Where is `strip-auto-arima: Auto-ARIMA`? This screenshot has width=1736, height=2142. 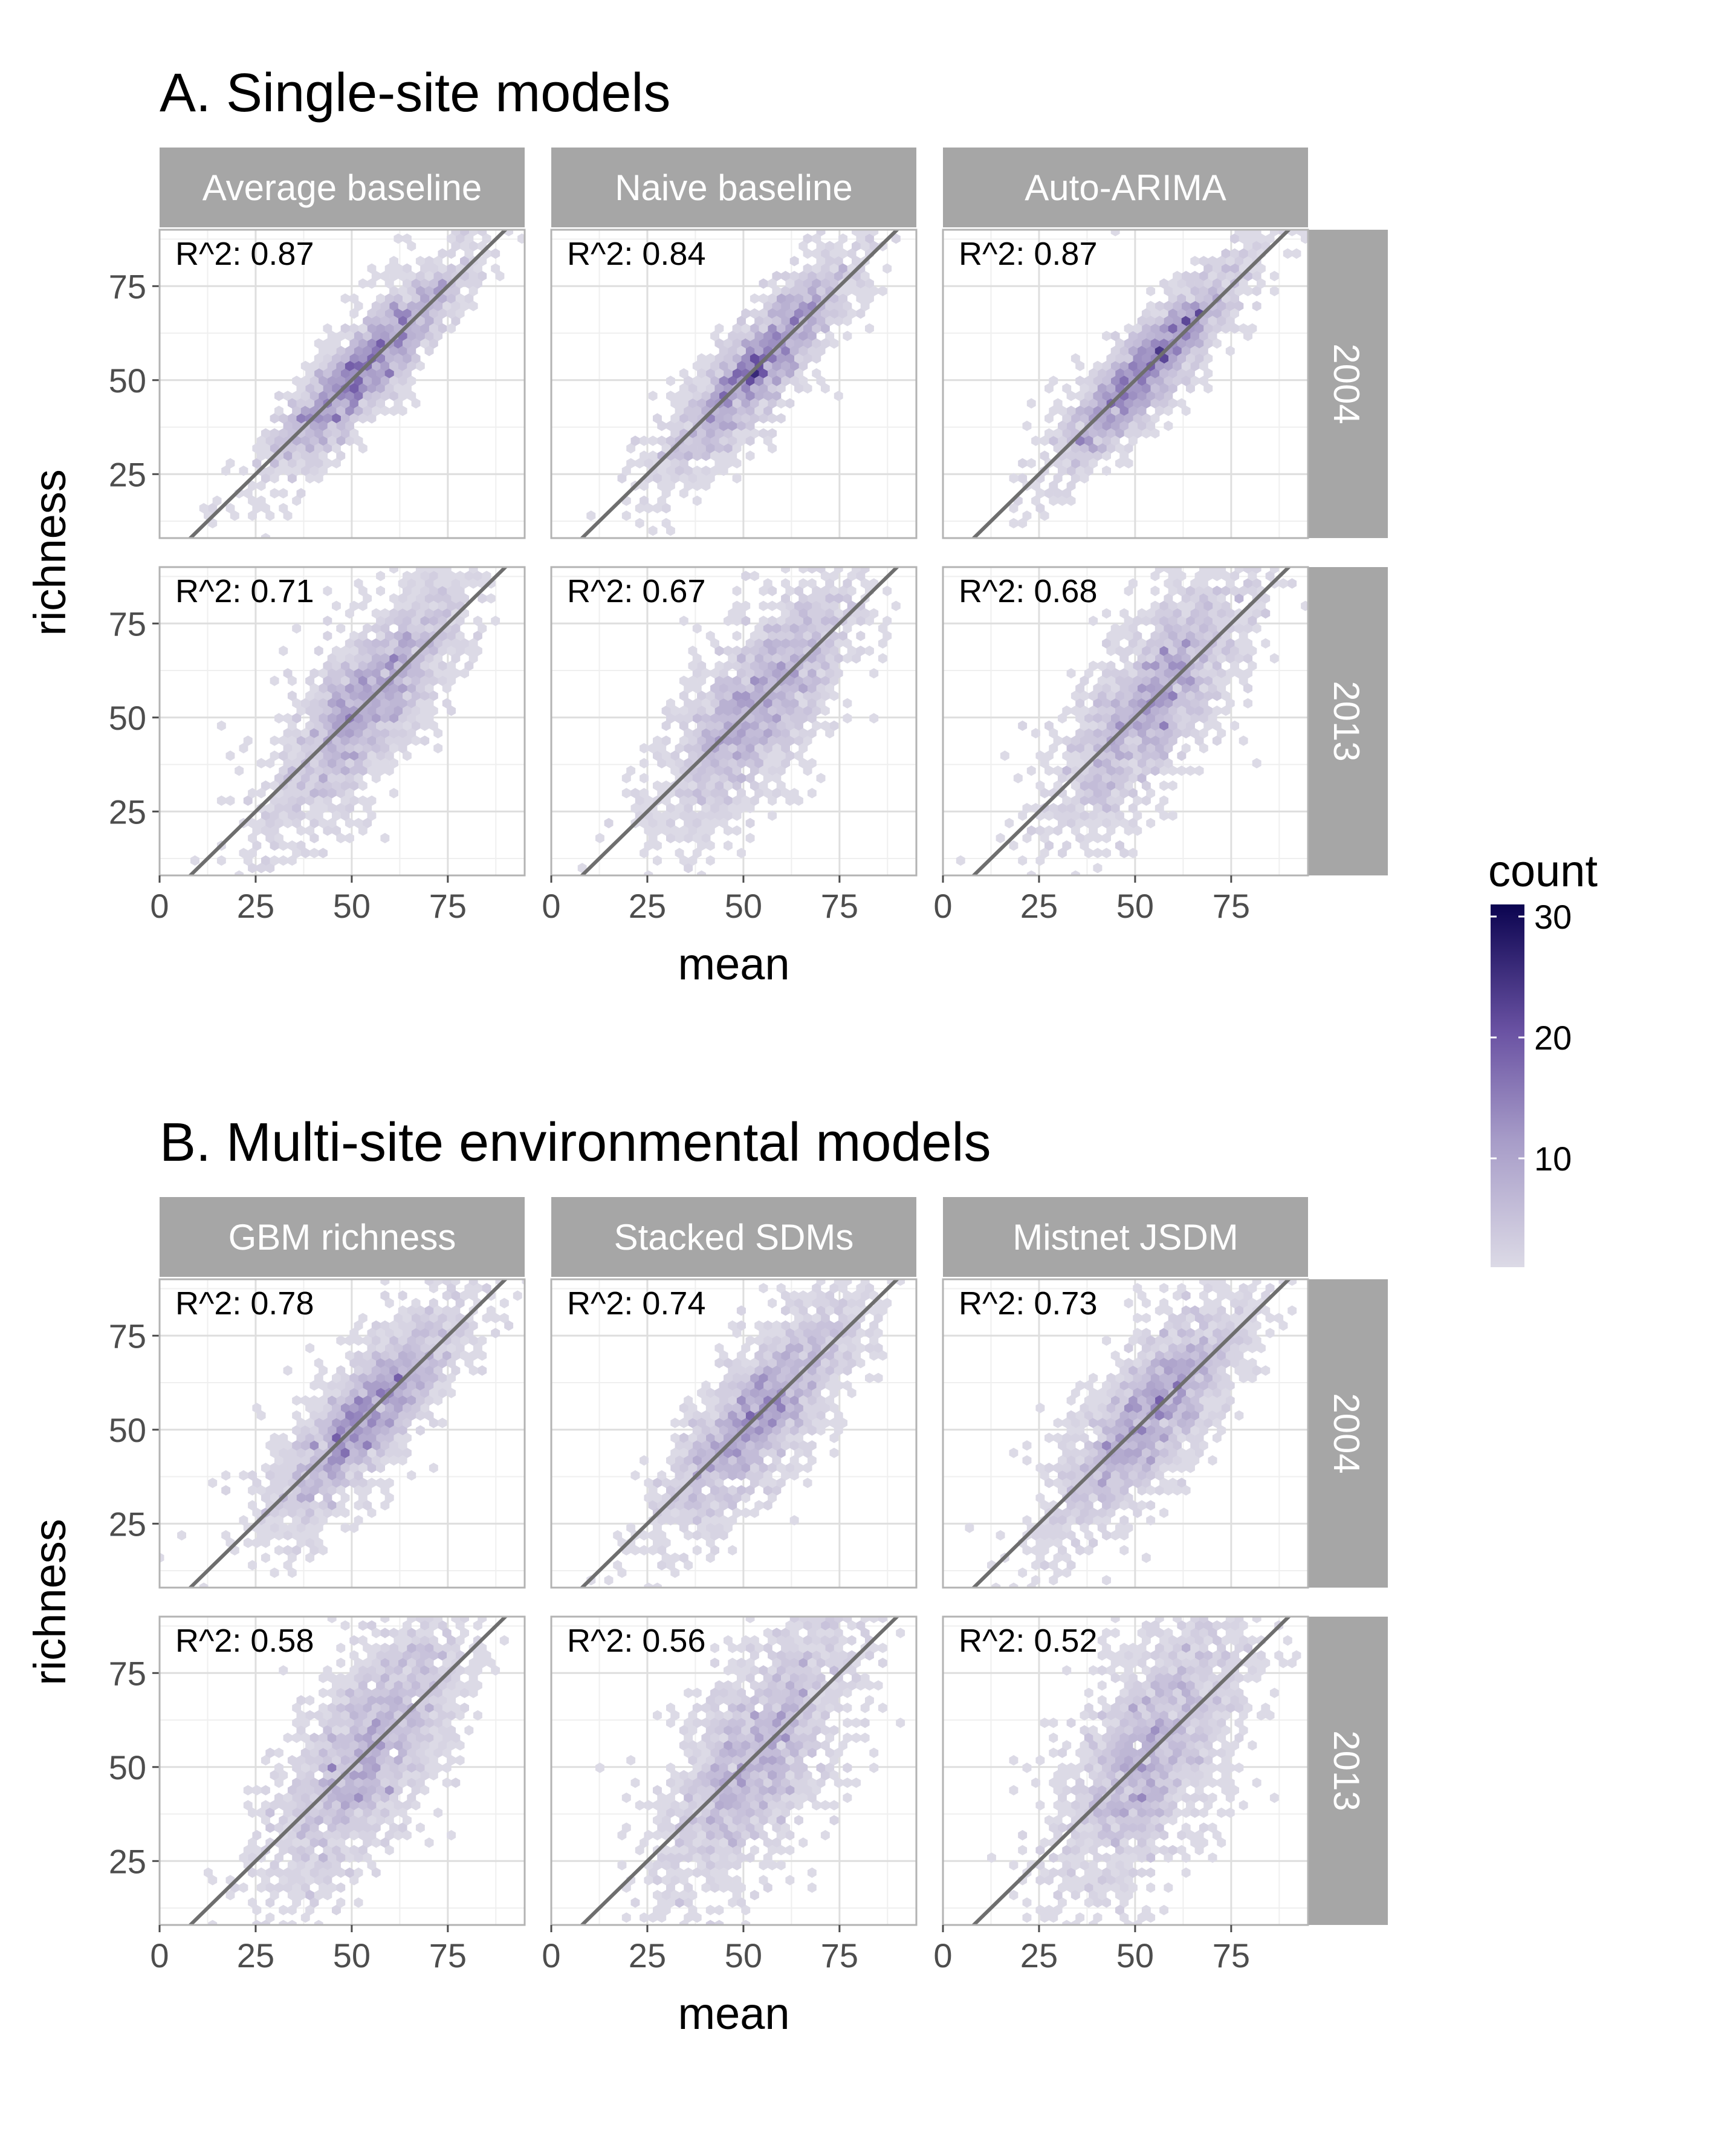
strip-auto-arima: Auto-ARIMA is located at coordinates (1125, 187).